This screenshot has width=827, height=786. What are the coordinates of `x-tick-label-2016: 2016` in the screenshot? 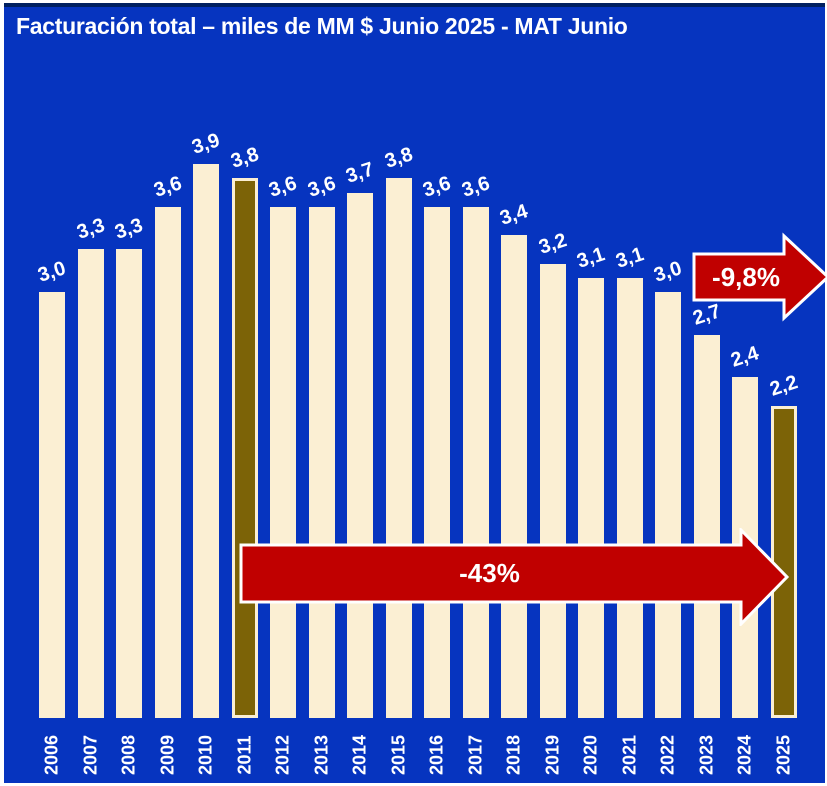 It's located at (436, 755).